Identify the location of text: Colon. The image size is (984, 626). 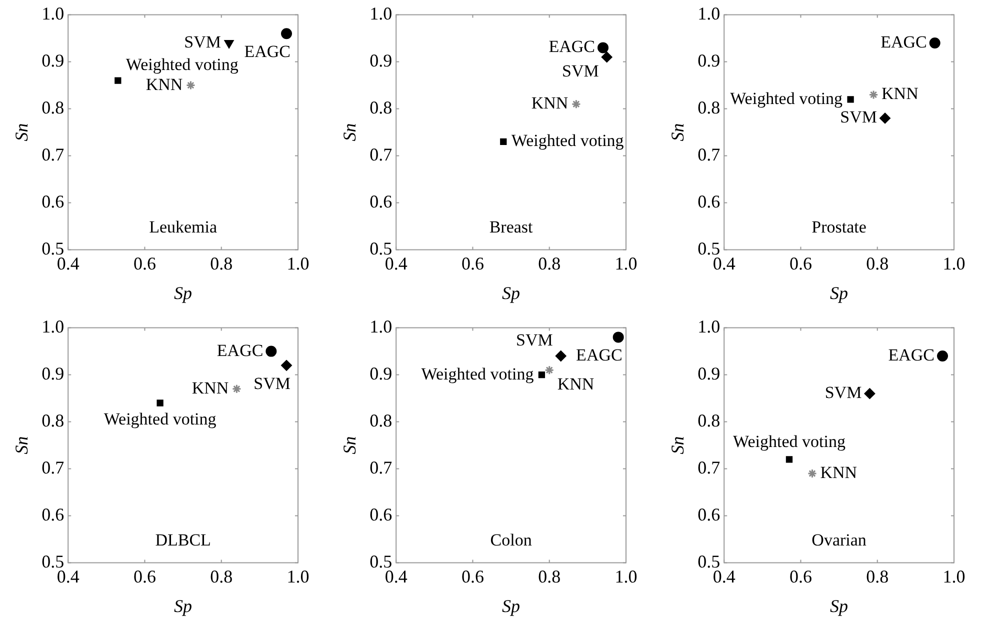
(511, 540).